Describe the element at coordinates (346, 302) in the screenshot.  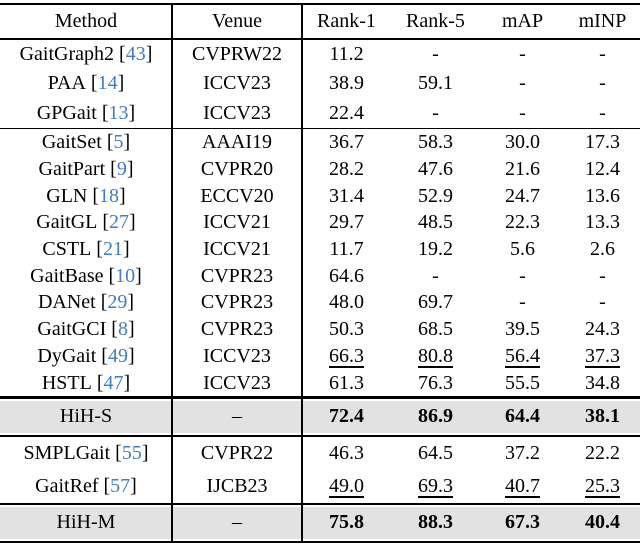
I see `rank1-cell: 48.0` at that location.